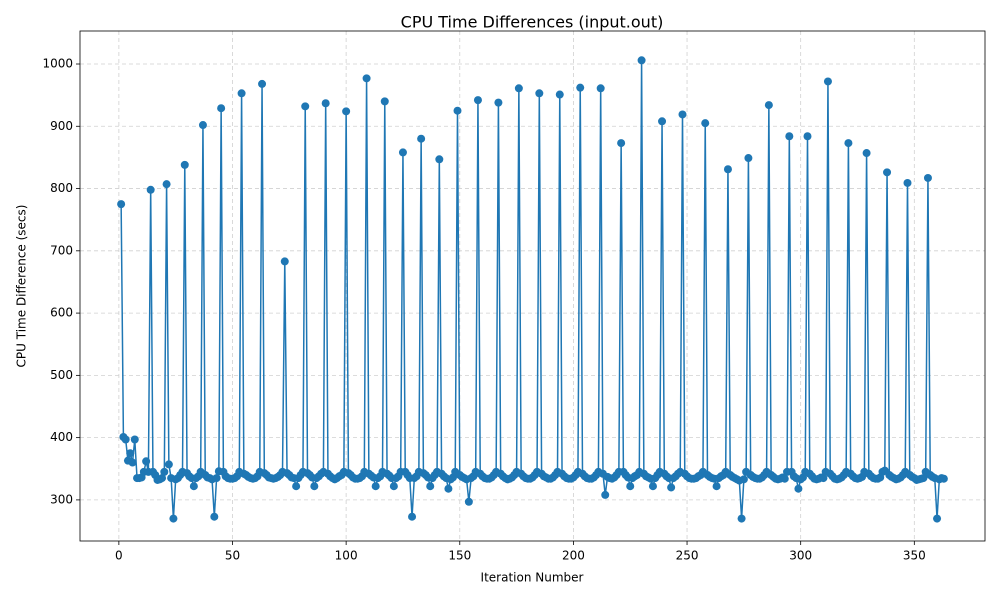 Image resolution: width=1000 pixels, height=604 pixels. Describe the element at coordinates (232, 556) in the screenshot. I see `x-tick-label: 50` at that location.